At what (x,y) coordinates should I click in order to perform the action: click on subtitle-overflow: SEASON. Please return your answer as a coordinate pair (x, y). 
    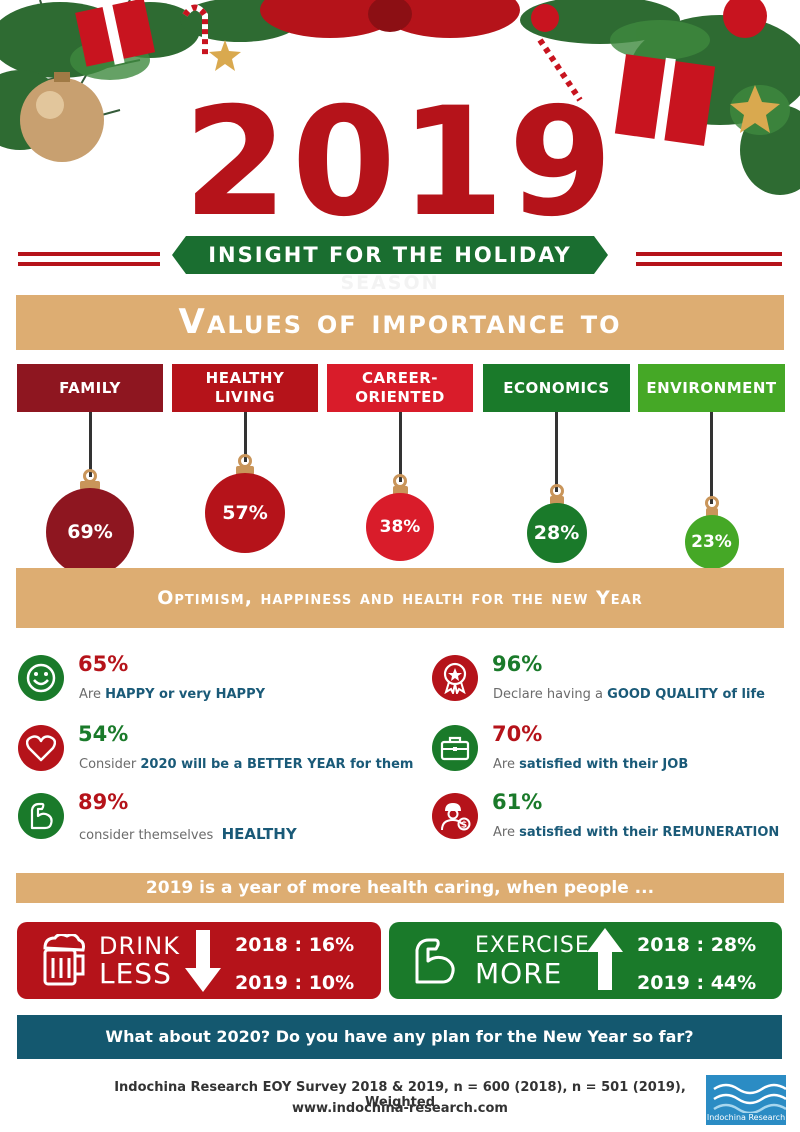
    Looking at the image, I should click on (390, 283).